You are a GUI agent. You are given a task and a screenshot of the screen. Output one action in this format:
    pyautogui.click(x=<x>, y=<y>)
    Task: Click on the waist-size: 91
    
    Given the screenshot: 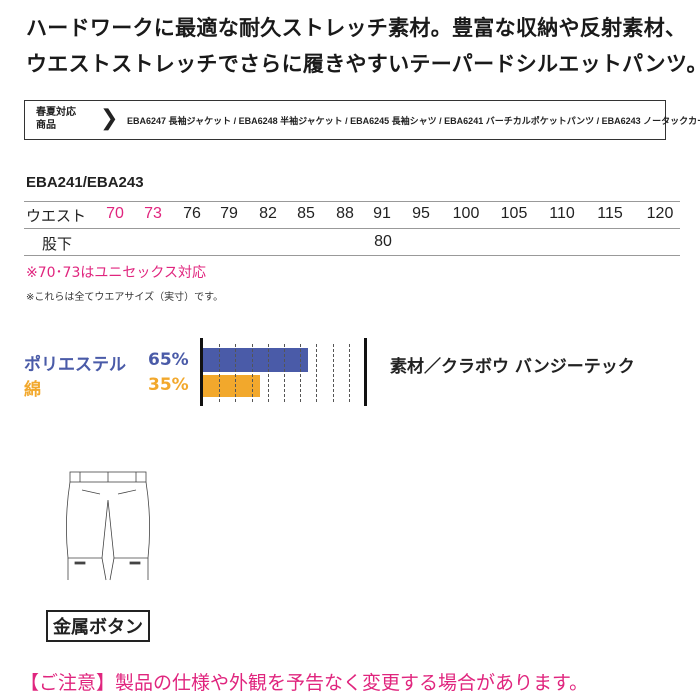 What is the action you would take?
    pyautogui.click(x=382, y=213)
    